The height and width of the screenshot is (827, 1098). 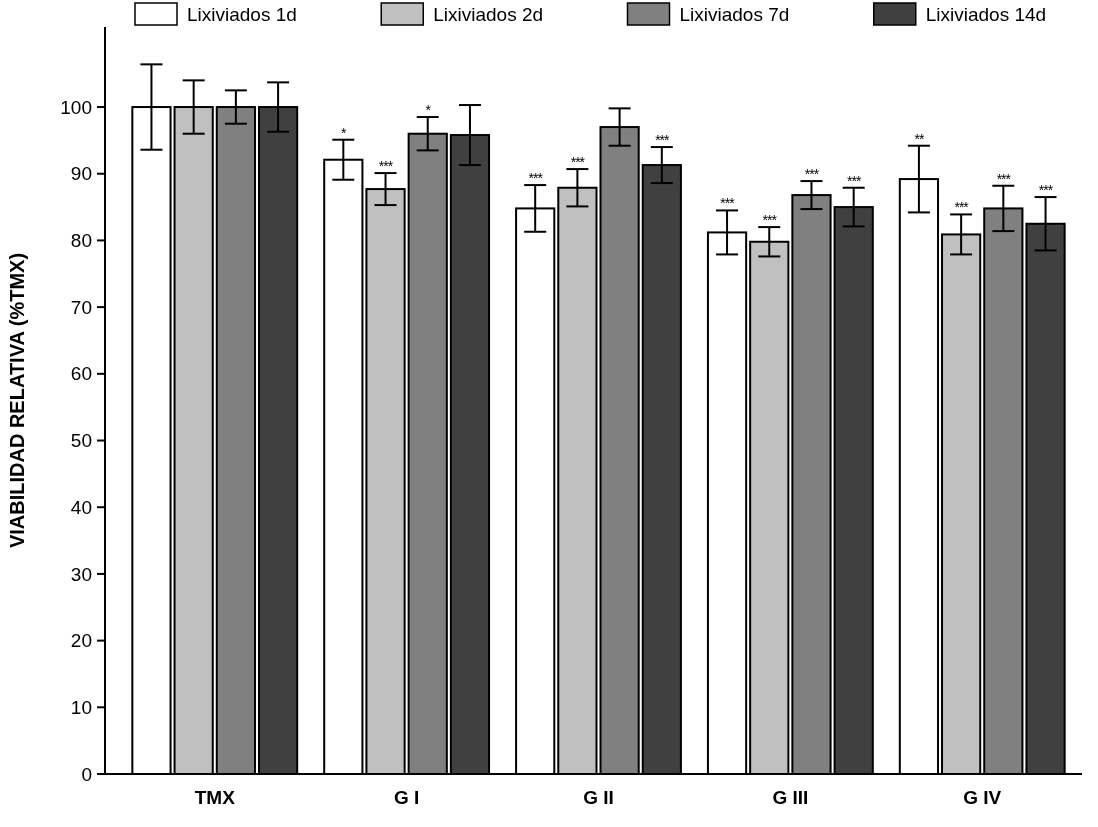 I want to click on y-tick-label: 90, so click(x=81, y=174).